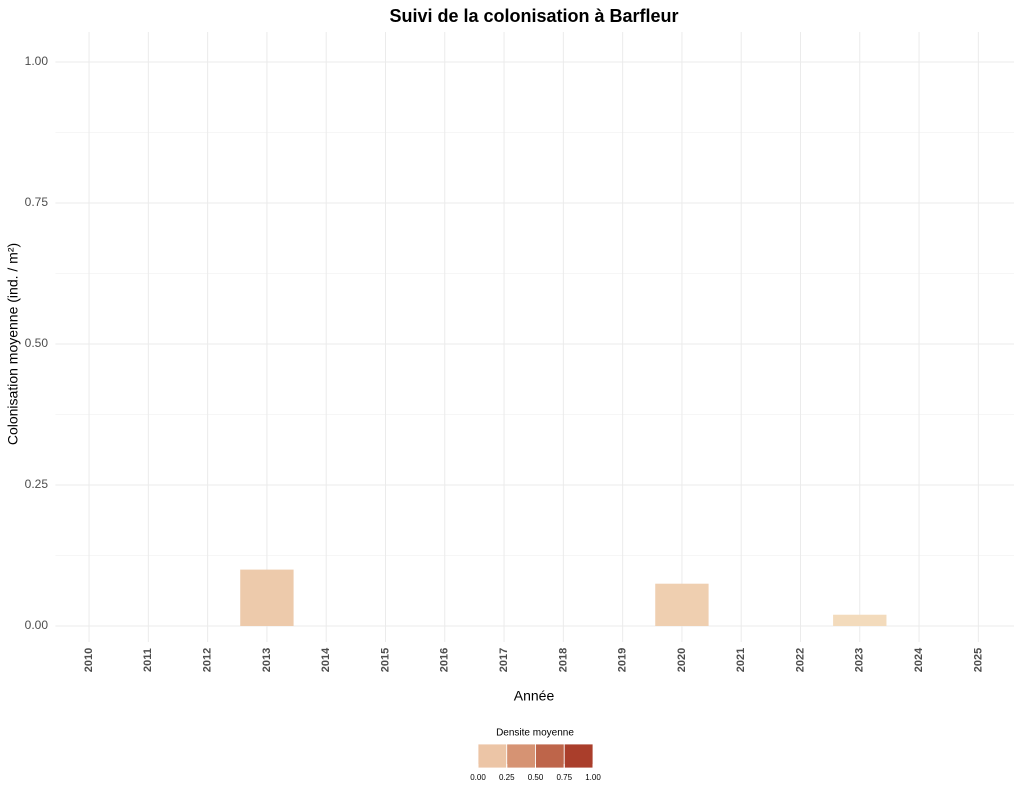 Image resolution: width=1024 pixels, height=798 pixels. What do you see at coordinates (37, 484) in the screenshot?
I see `y-tick-label: 0.25` at bounding box center [37, 484].